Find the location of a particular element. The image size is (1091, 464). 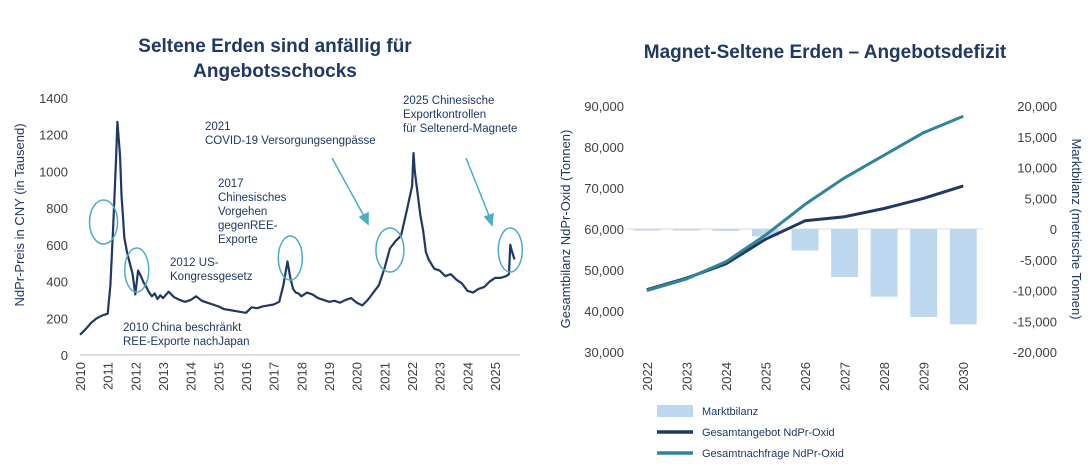

annotation-covid2021: 2021 COVID-19 Versorgungsengpässe is located at coordinates (290, 134).